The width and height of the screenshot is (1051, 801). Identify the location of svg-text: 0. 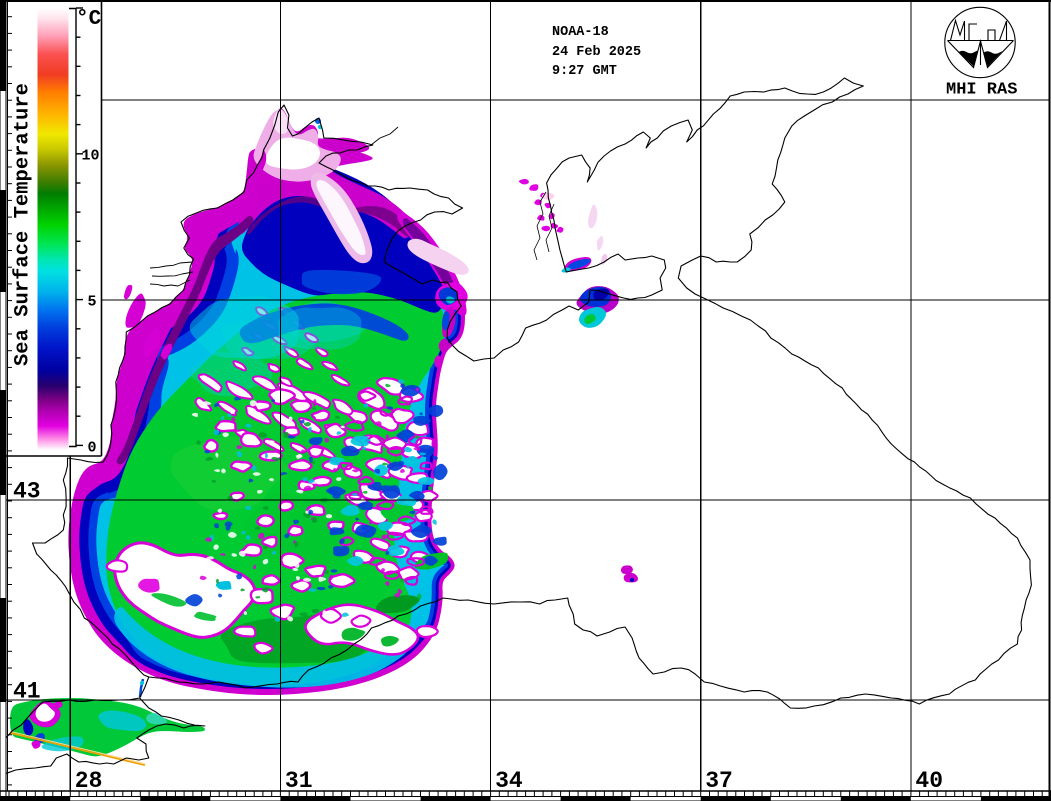
(92, 448).